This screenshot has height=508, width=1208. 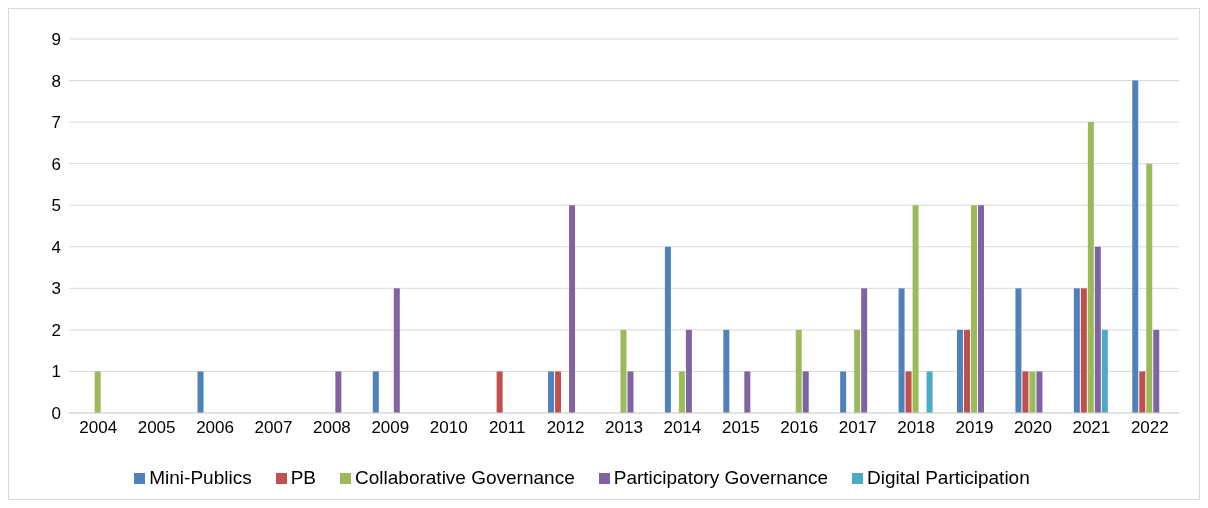 I want to click on y-tick-label: 2, so click(x=56, y=330).